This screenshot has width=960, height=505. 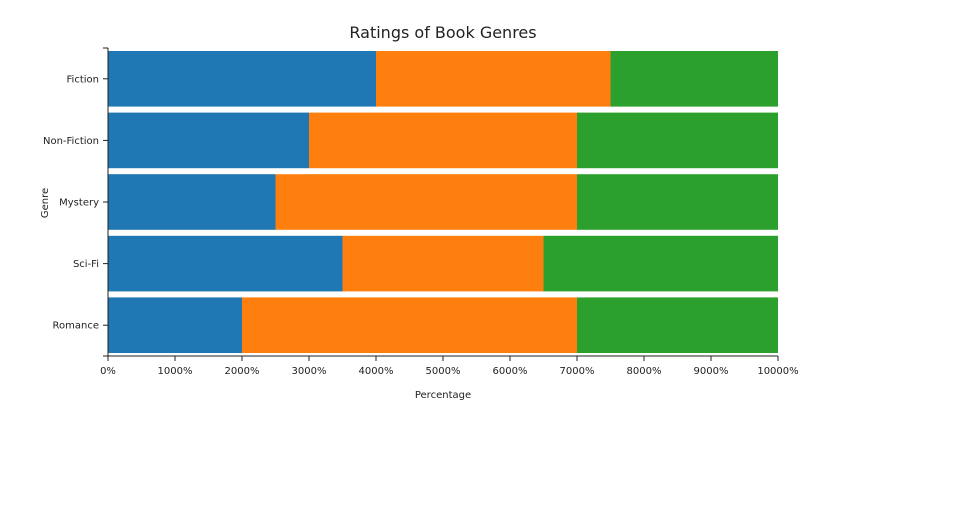 What do you see at coordinates (242, 371) in the screenshot?
I see `x-tick-label-2000: 2000%` at bounding box center [242, 371].